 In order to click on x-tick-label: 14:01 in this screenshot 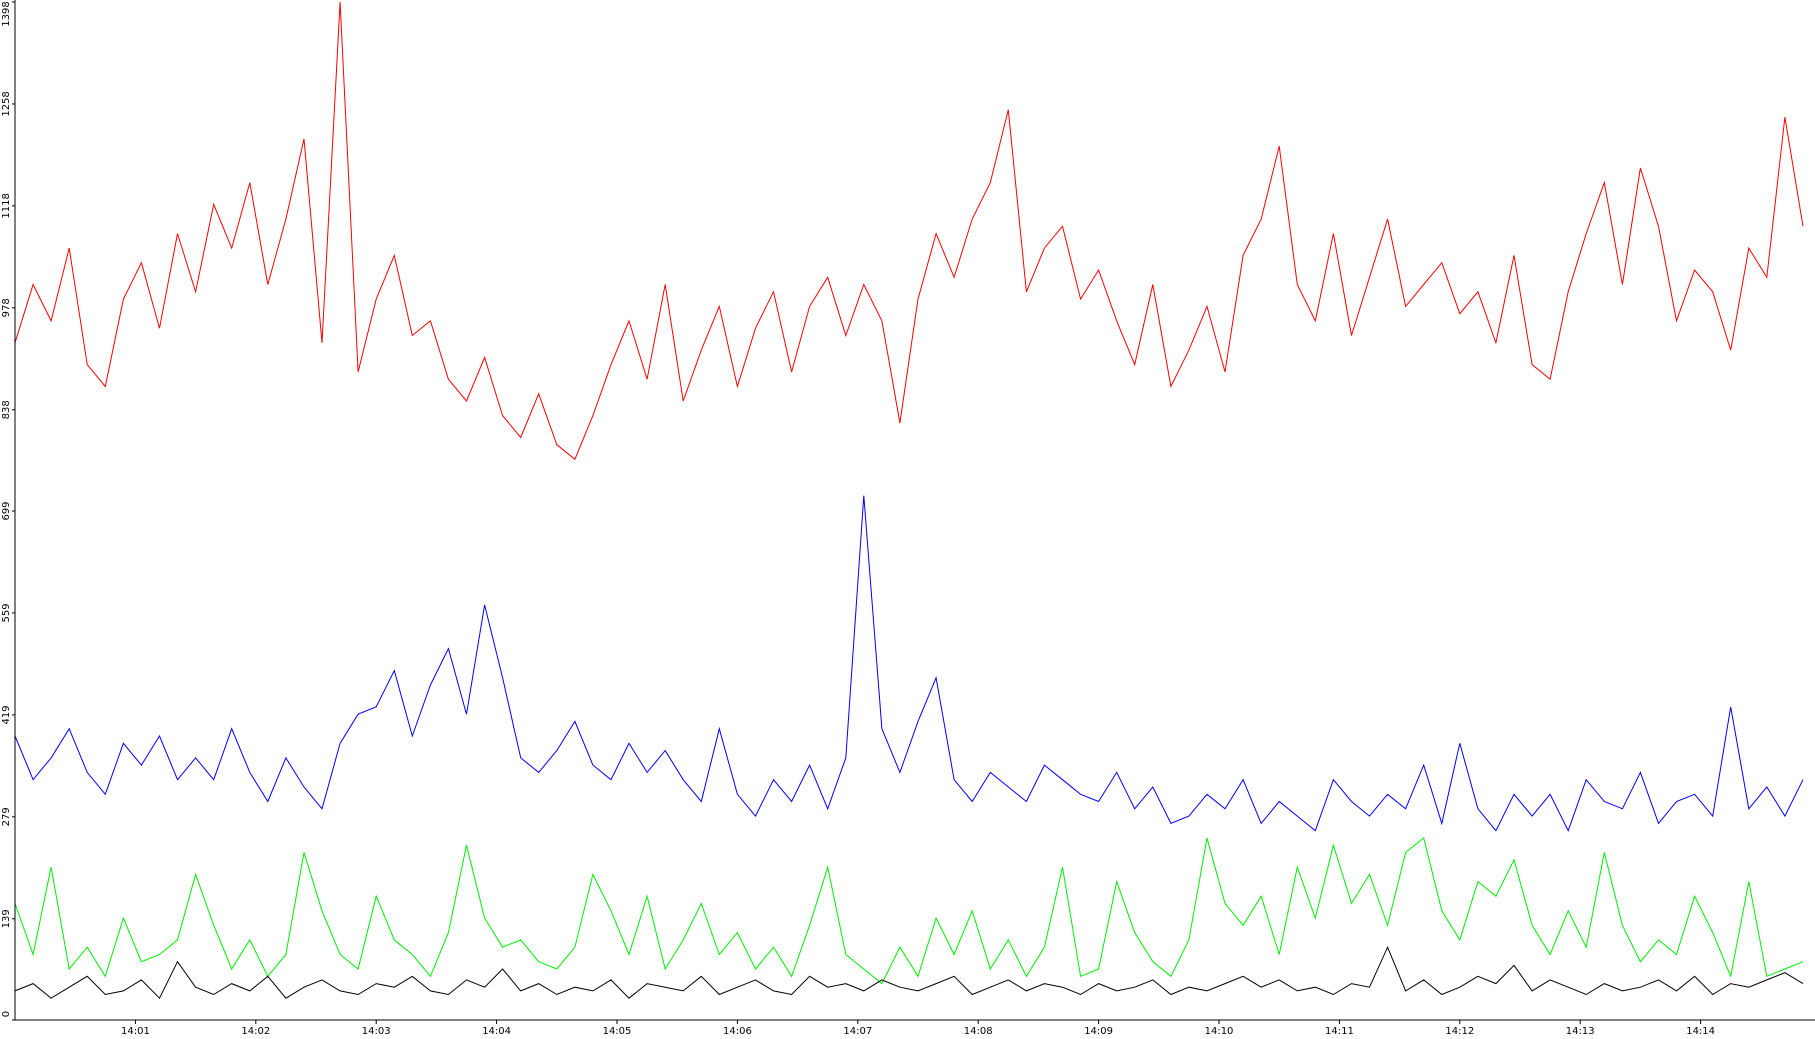, I will do `click(135, 1031)`.